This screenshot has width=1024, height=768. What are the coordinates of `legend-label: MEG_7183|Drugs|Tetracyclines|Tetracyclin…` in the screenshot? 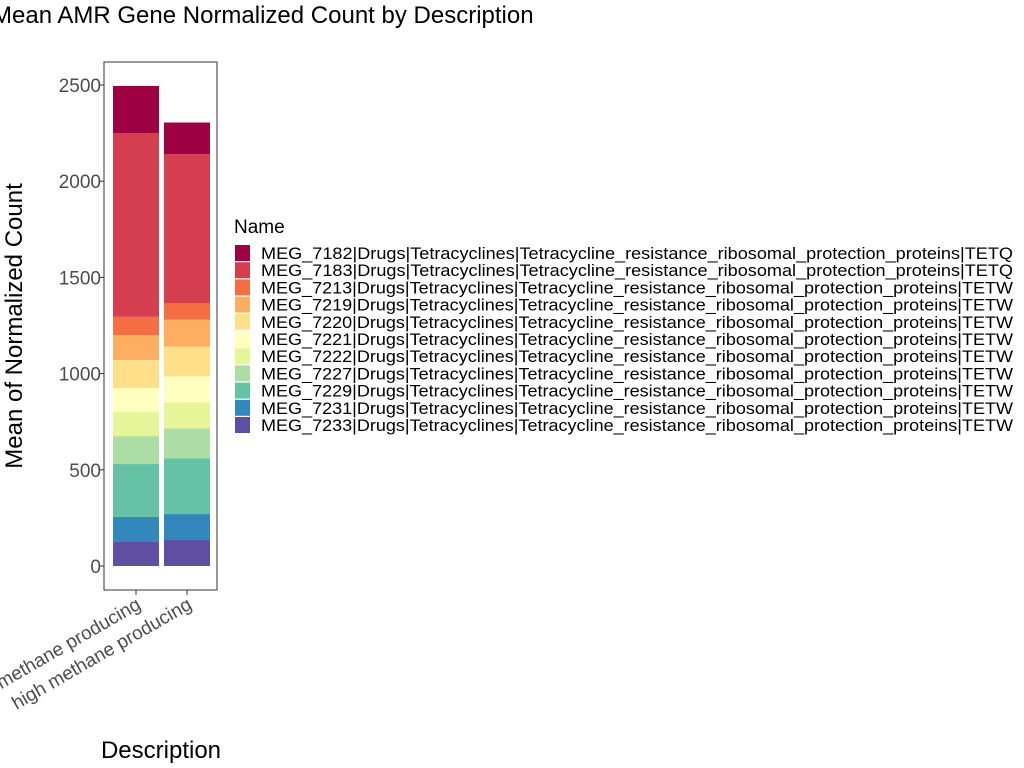 It's located at (637, 270).